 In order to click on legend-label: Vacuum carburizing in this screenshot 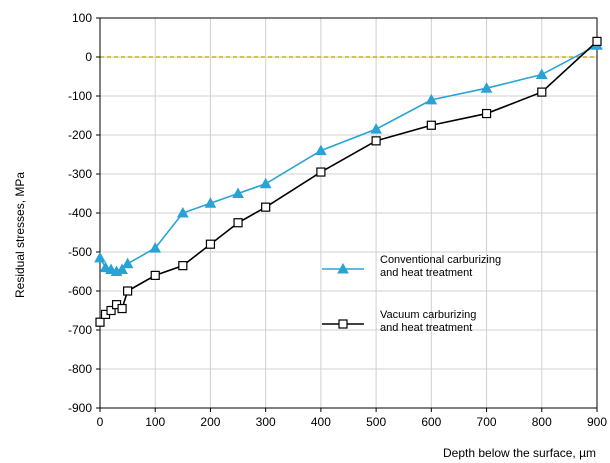, I will do `click(428, 315)`.